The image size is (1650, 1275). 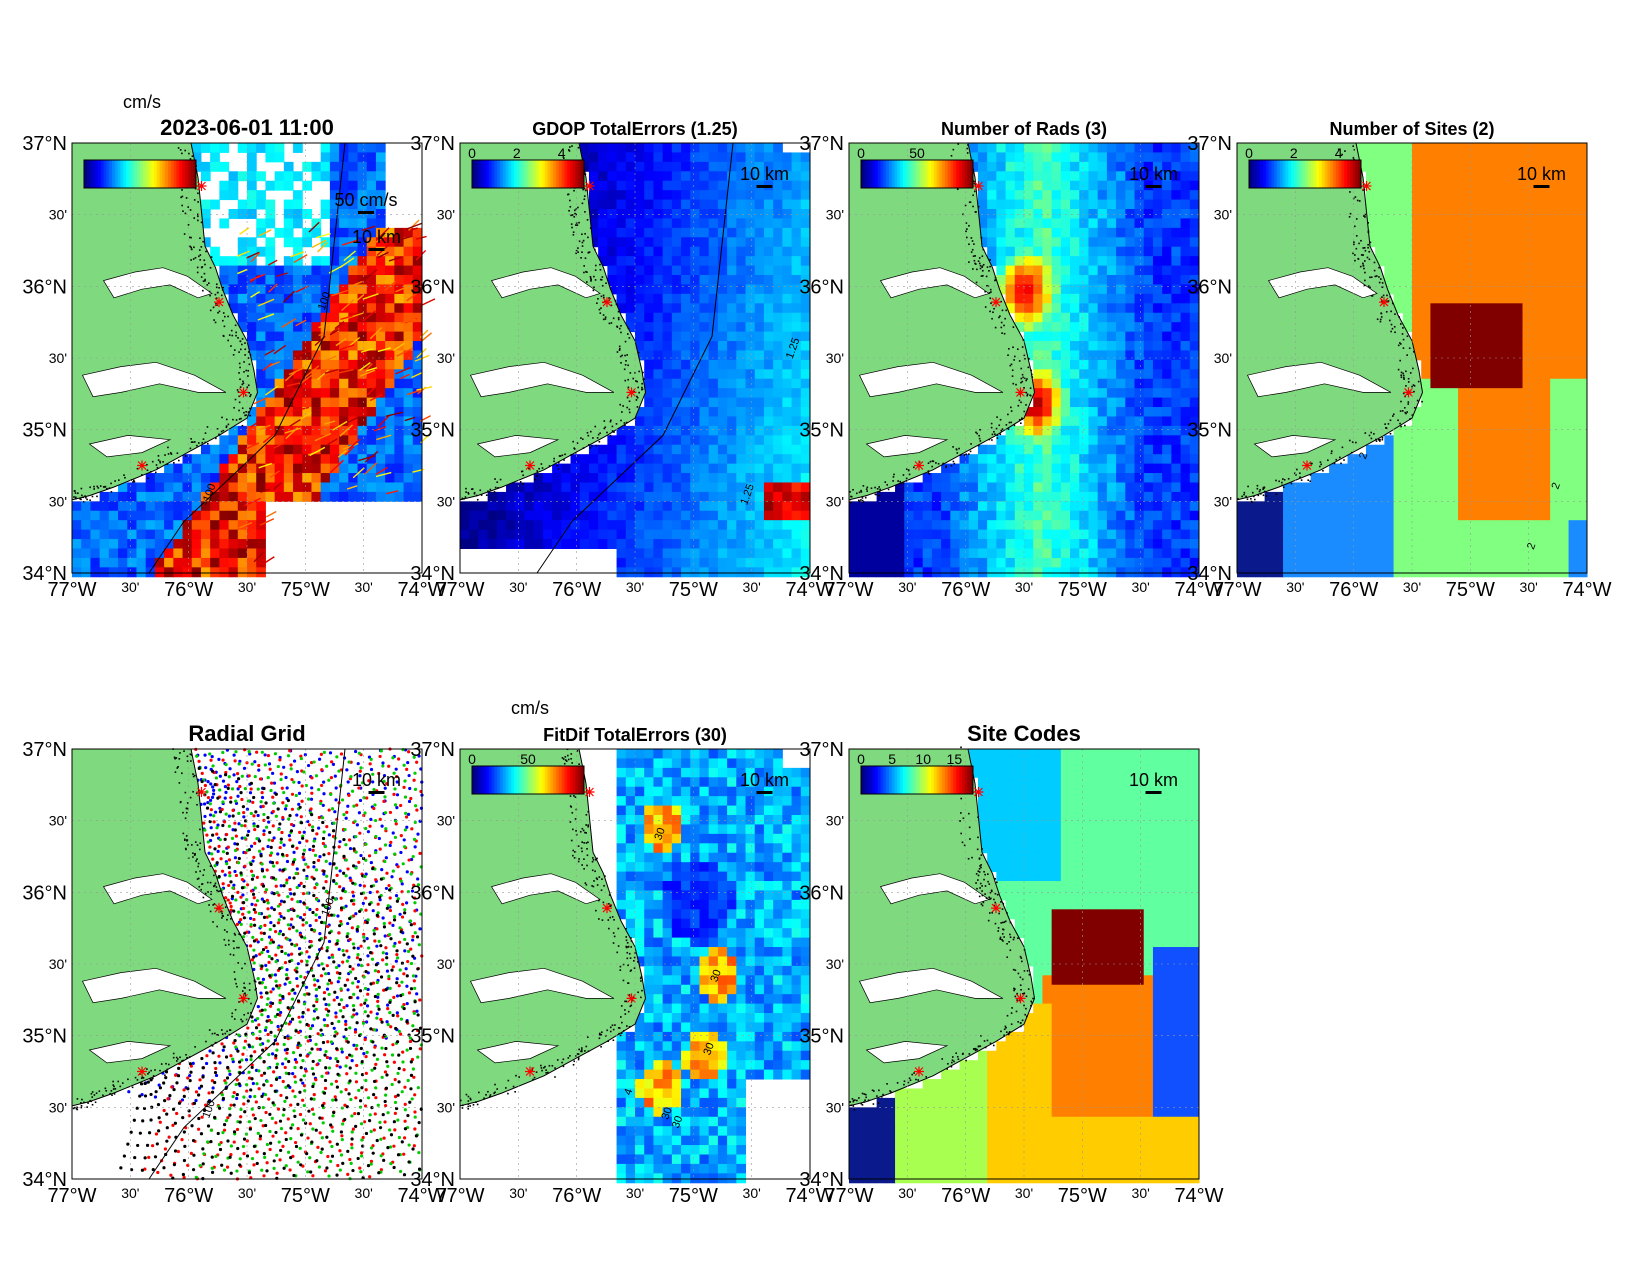 What do you see at coordinates (421, 590) in the screenshot?
I see `lon-tick-label: 74°W` at bounding box center [421, 590].